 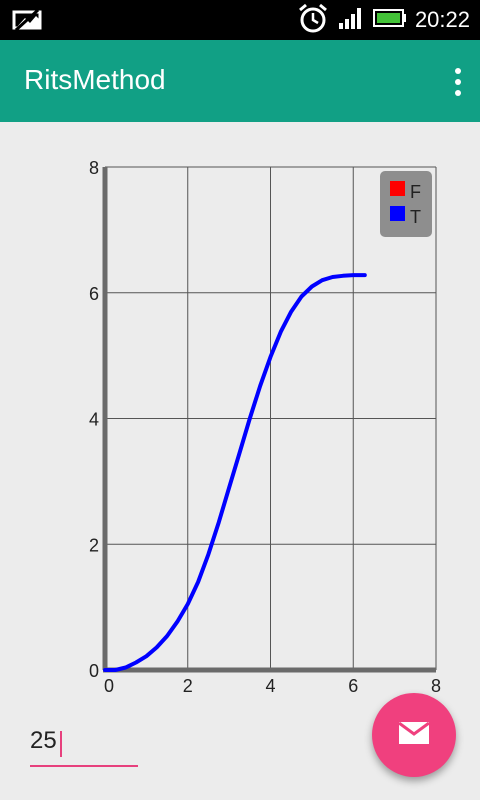 I want to click on x-tick-label: 2, so click(x=188, y=686).